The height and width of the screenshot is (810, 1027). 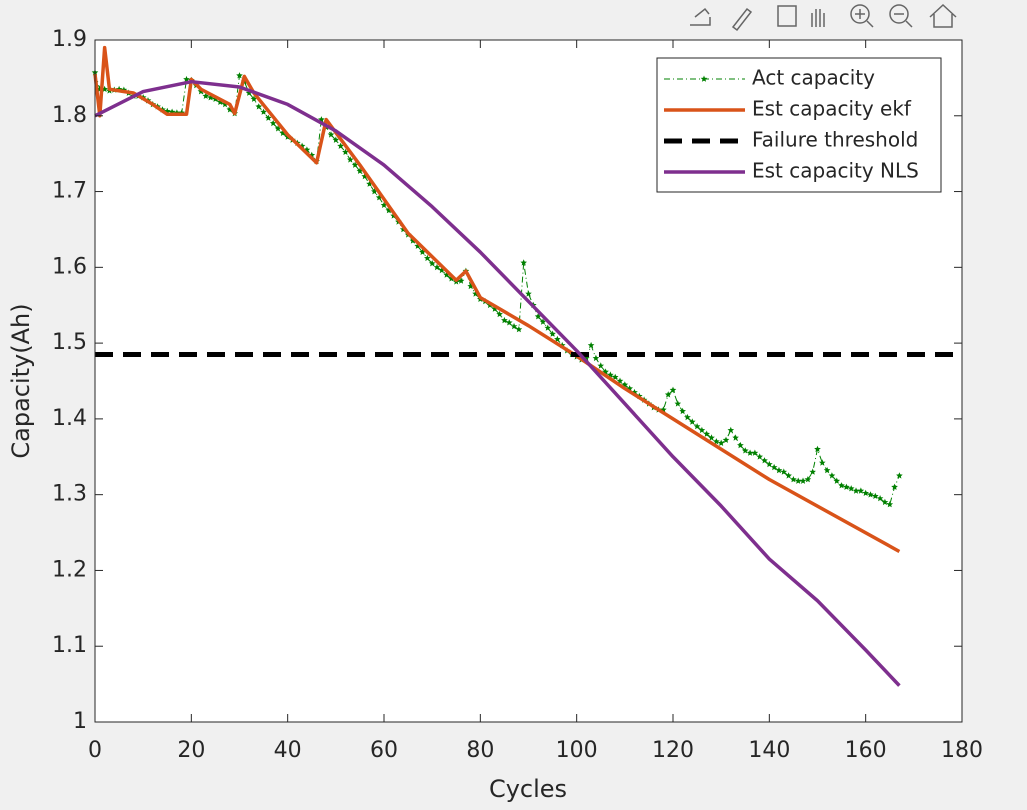 What do you see at coordinates (69, 266) in the screenshot?
I see `y-tick-label: 1.6` at bounding box center [69, 266].